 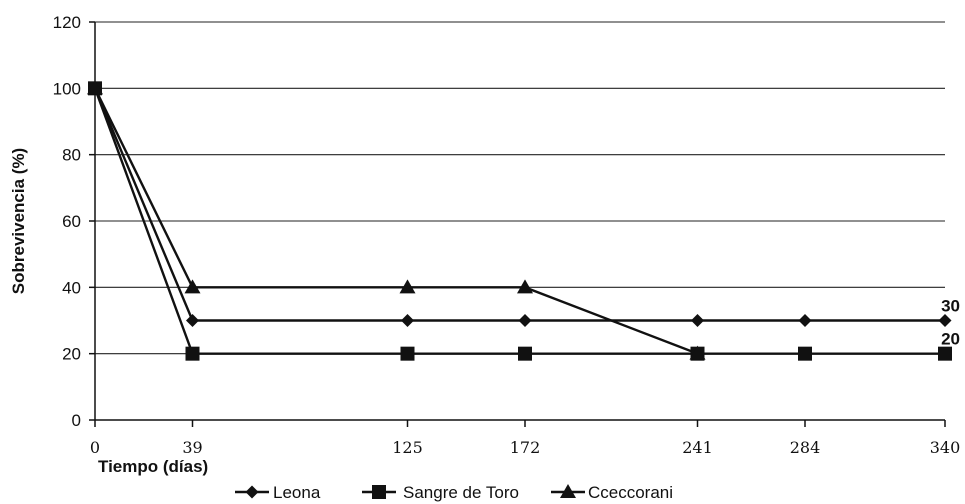 I want to click on y-tick-label: 80, so click(x=71, y=155).